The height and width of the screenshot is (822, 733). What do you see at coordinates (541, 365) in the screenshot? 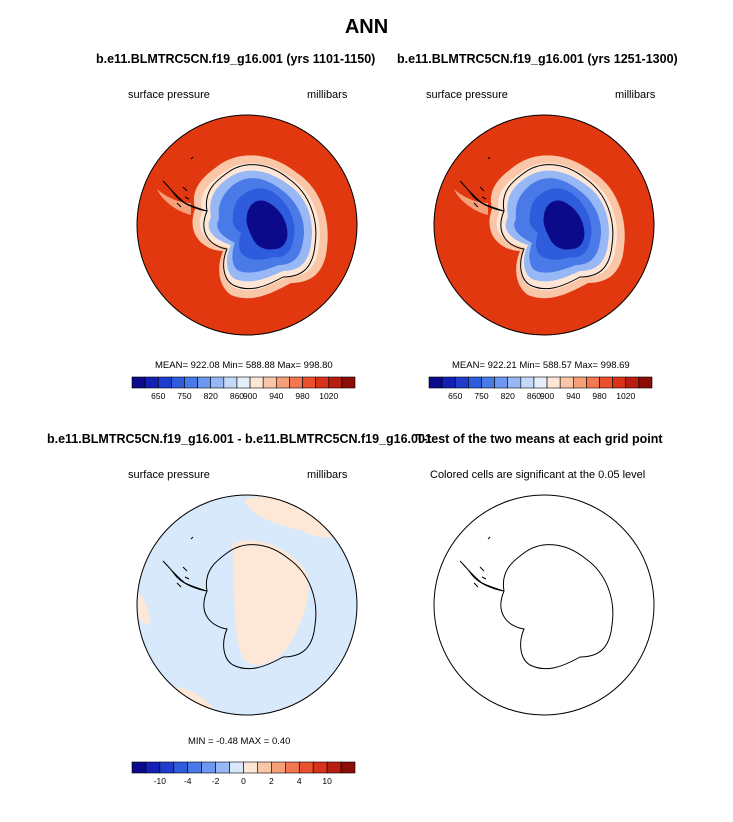
I see `p2-stats: MEAN= 922.21 Min= 588.57 Max= 998.69` at bounding box center [541, 365].